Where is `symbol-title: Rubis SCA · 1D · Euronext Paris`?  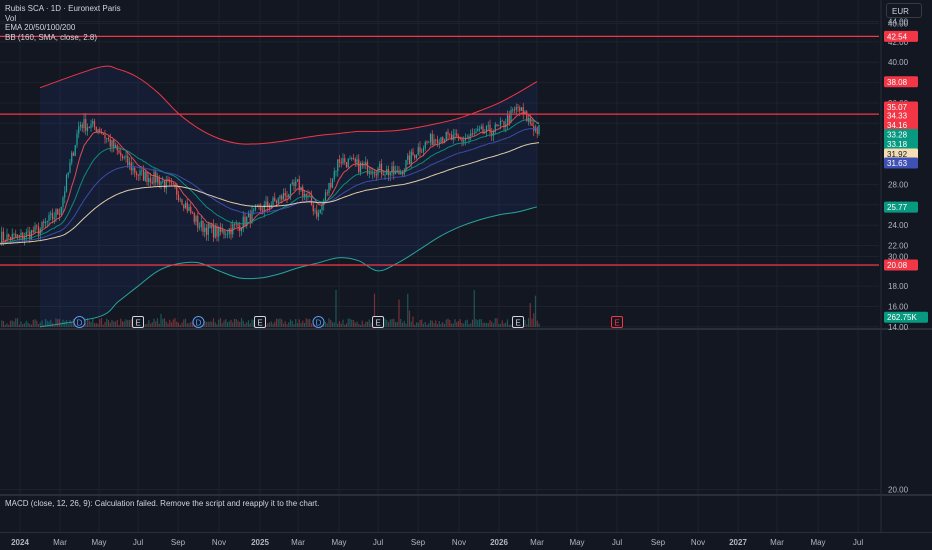
symbol-title: Rubis SCA · 1D · Euronext Paris is located at coordinates (63, 8).